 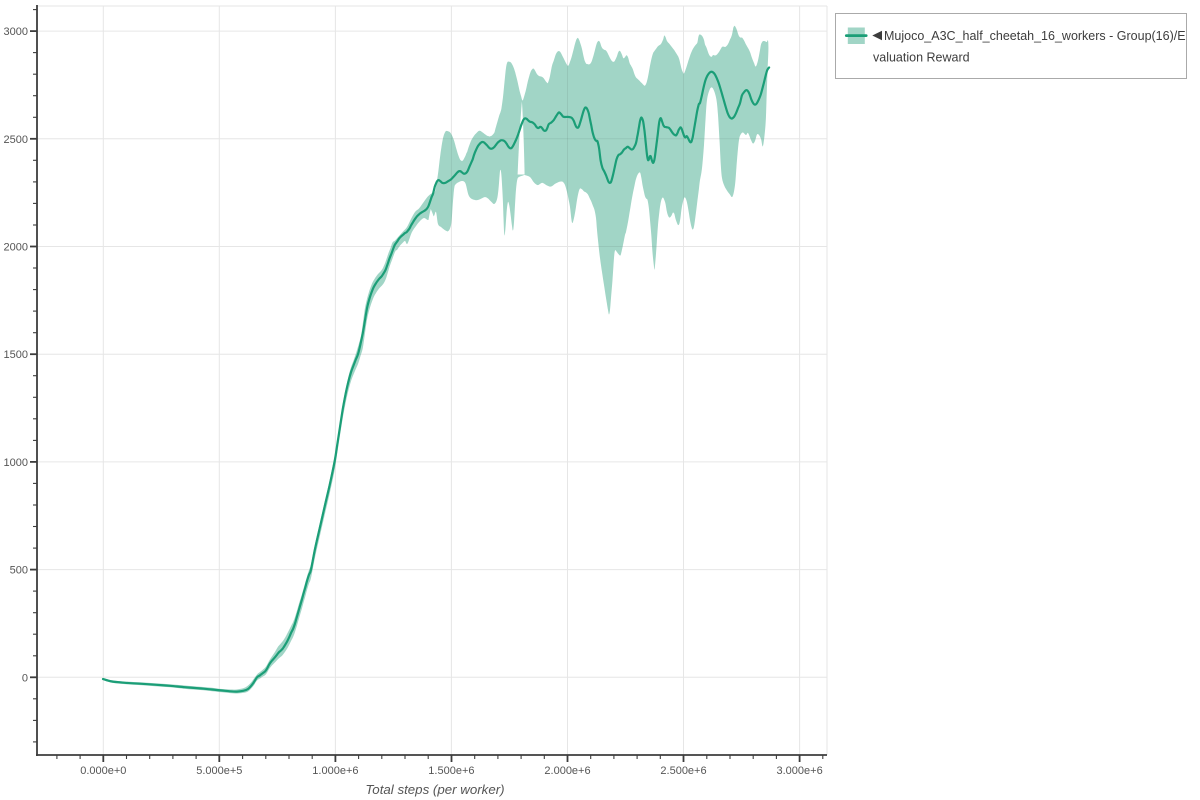 I want to click on svg-text: 2500, so click(x=16, y=140).